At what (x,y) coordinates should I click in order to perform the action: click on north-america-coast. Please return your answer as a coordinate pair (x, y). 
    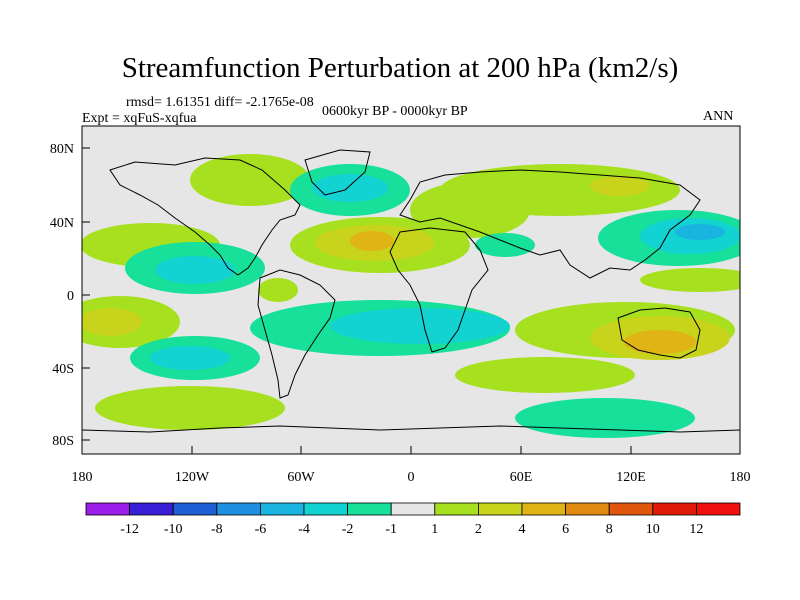
    Looking at the image, I should click on (205, 216).